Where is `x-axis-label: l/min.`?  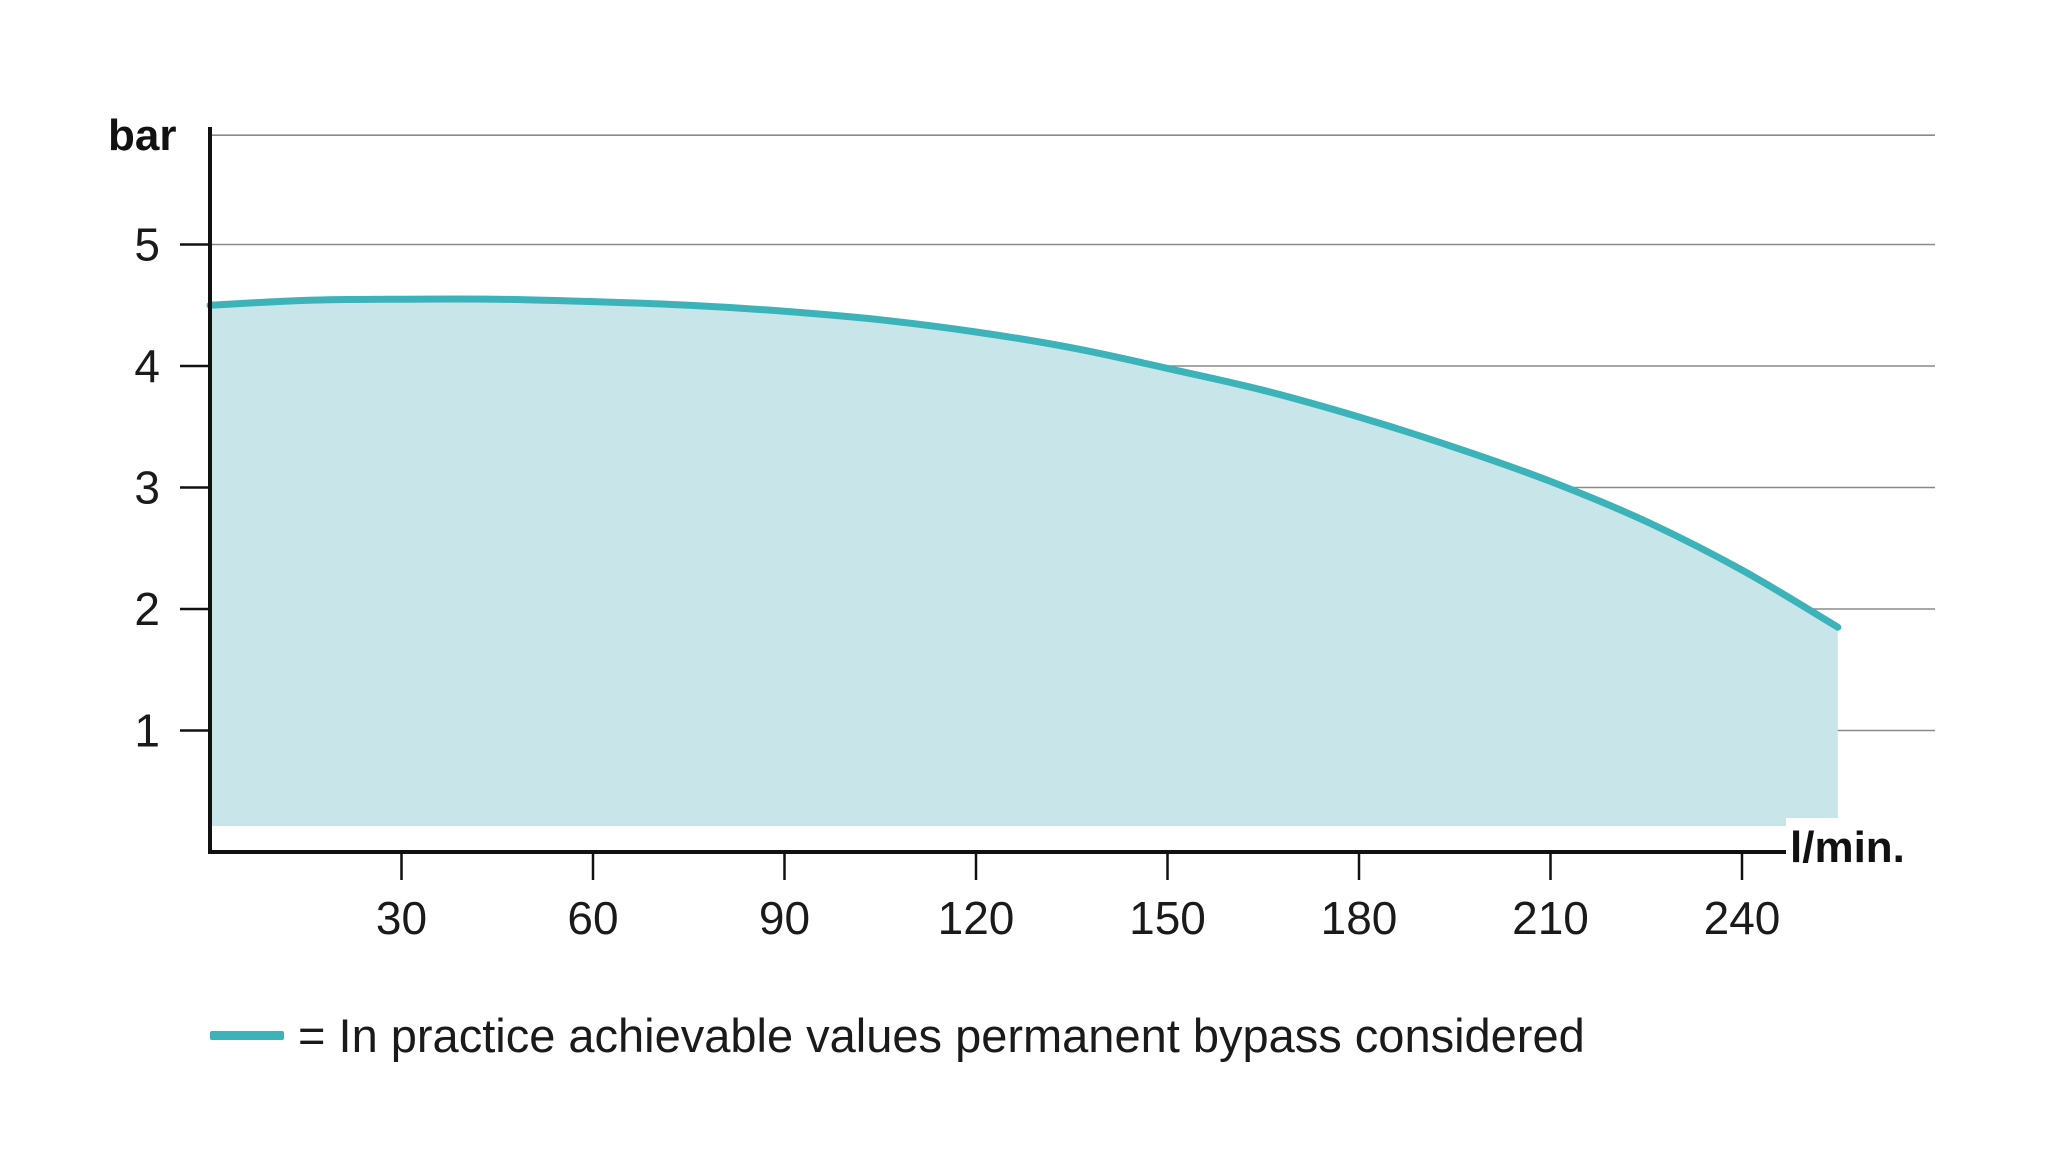 x-axis-label: l/min. is located at coordinates (1847, 847).